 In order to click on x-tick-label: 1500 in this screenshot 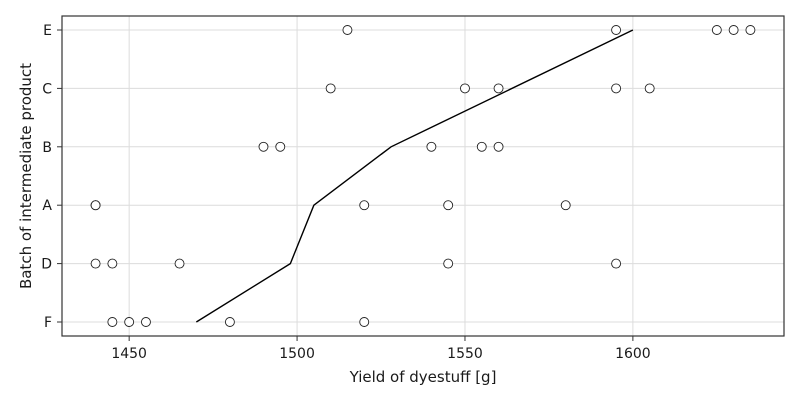, I will do `click(297, 354)`.